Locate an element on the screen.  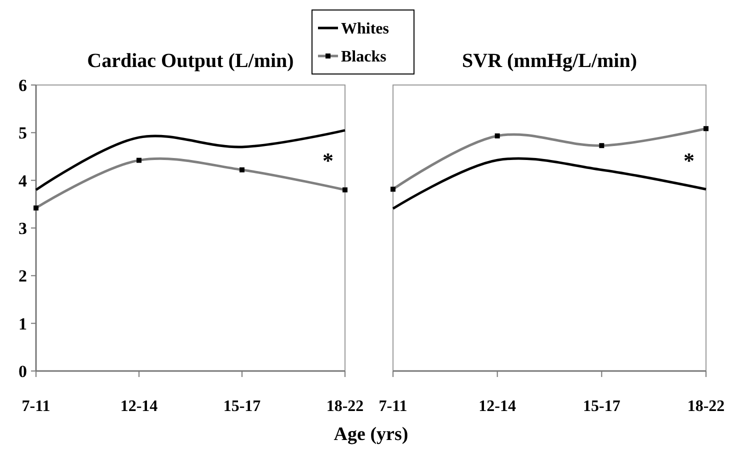
y-tick-label: 0 is located at coordinates (22, 371).